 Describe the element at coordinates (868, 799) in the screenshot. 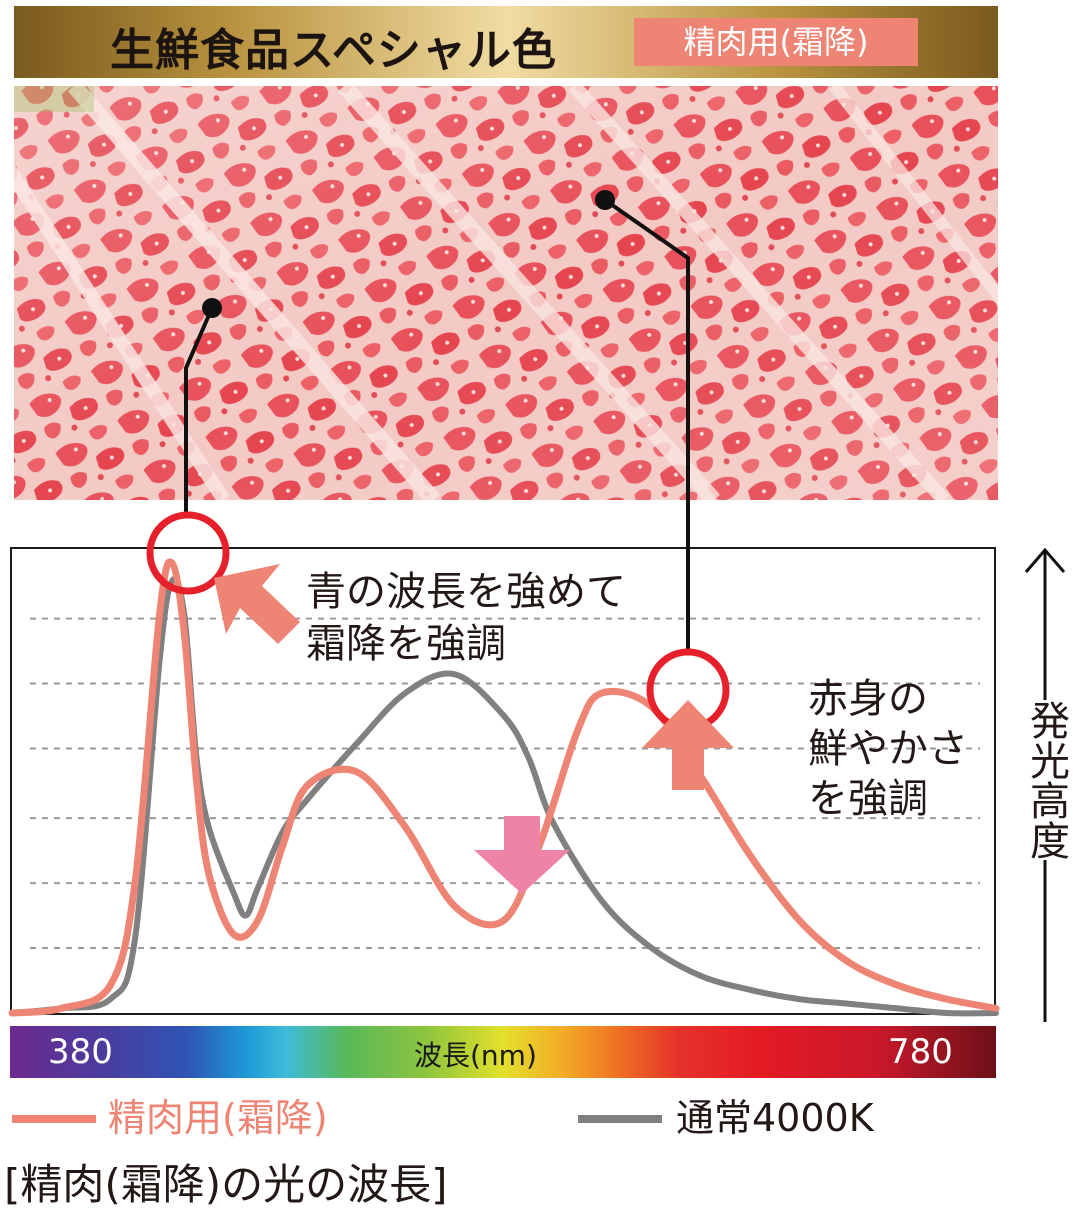

I see `annotation-red-line3: を強調` at that location.